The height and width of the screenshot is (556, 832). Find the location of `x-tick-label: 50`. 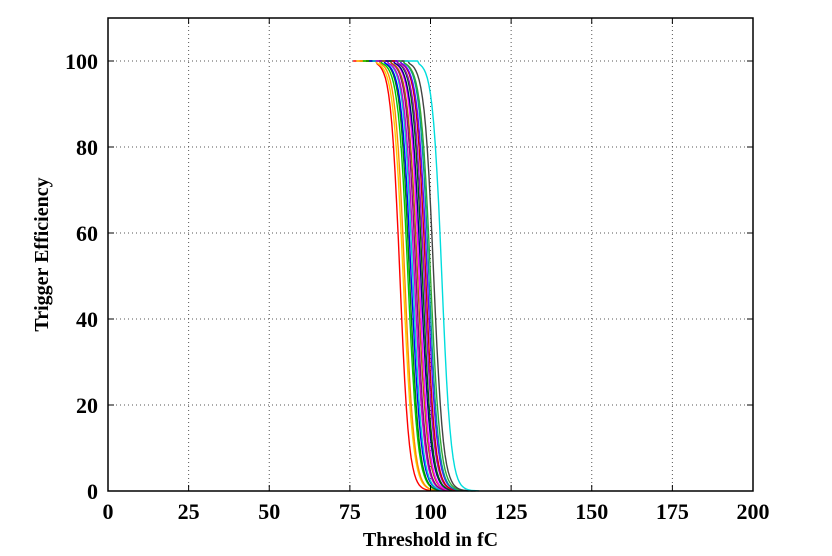

x-tick-label: 50 is located at coordinates (269, 511).